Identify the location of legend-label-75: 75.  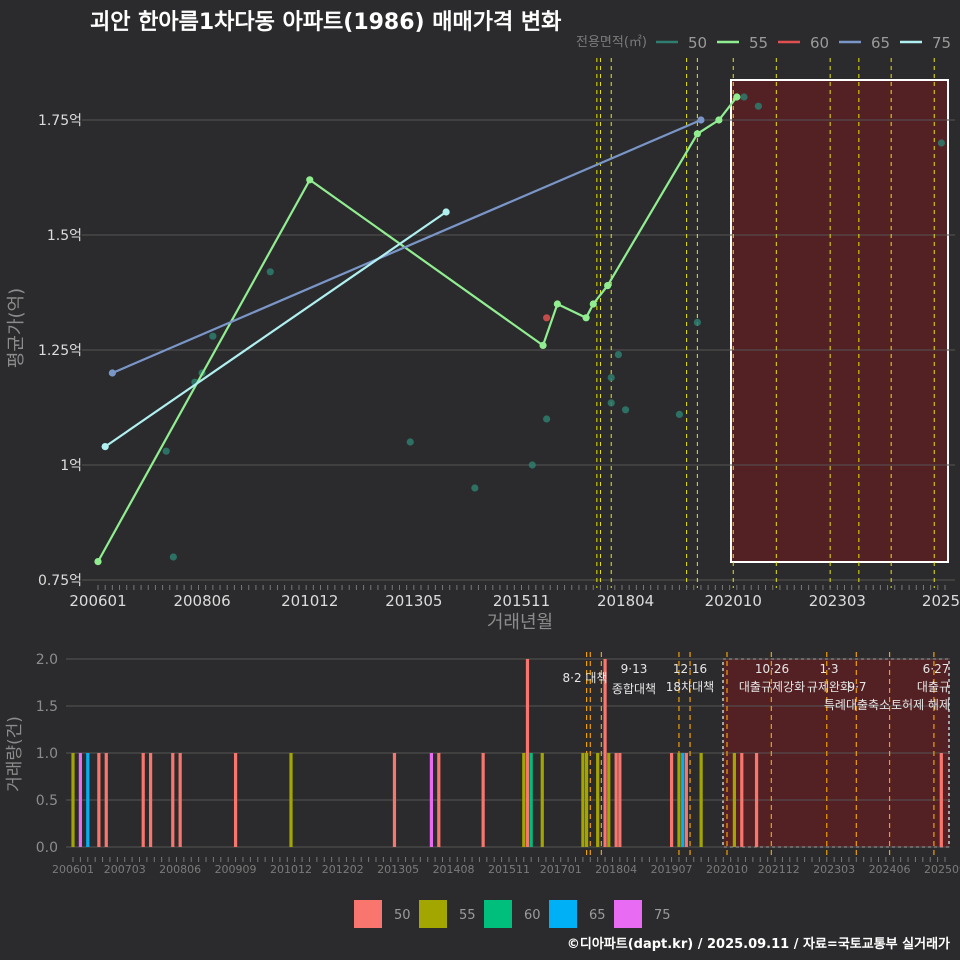
(941, 43).